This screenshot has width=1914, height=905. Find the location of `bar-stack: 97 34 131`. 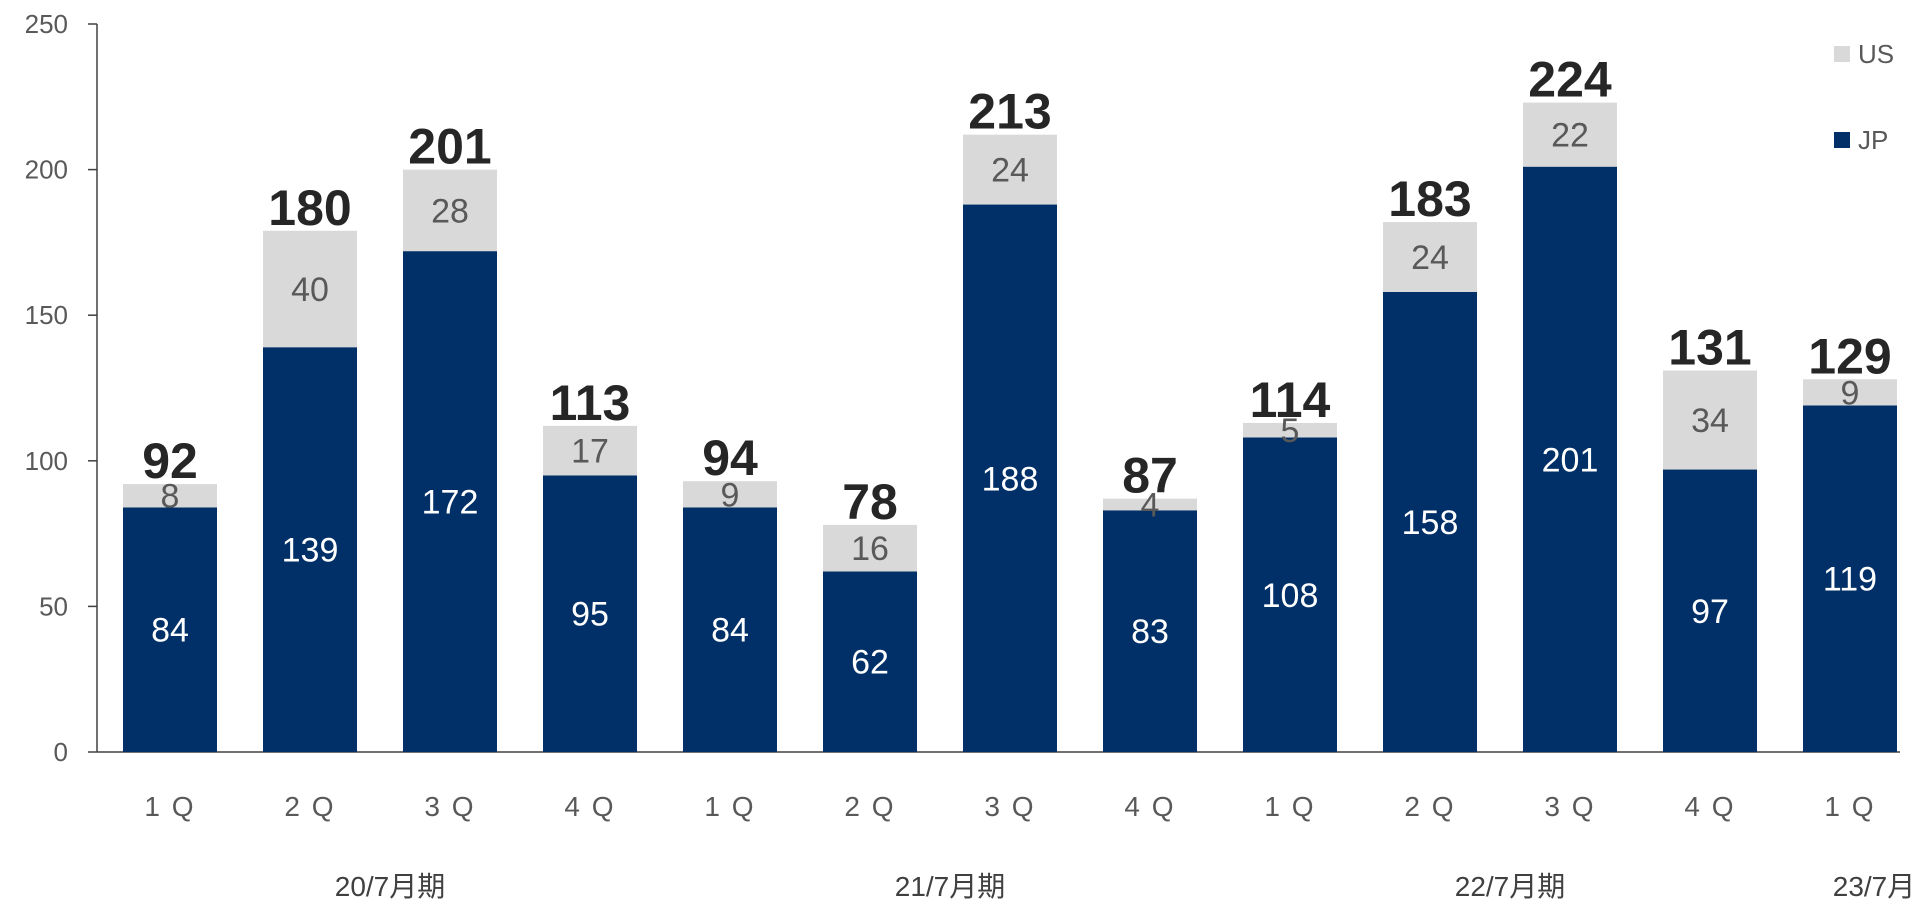

bar-stack: 97 34 131 is located at coordinates (1710, 536).